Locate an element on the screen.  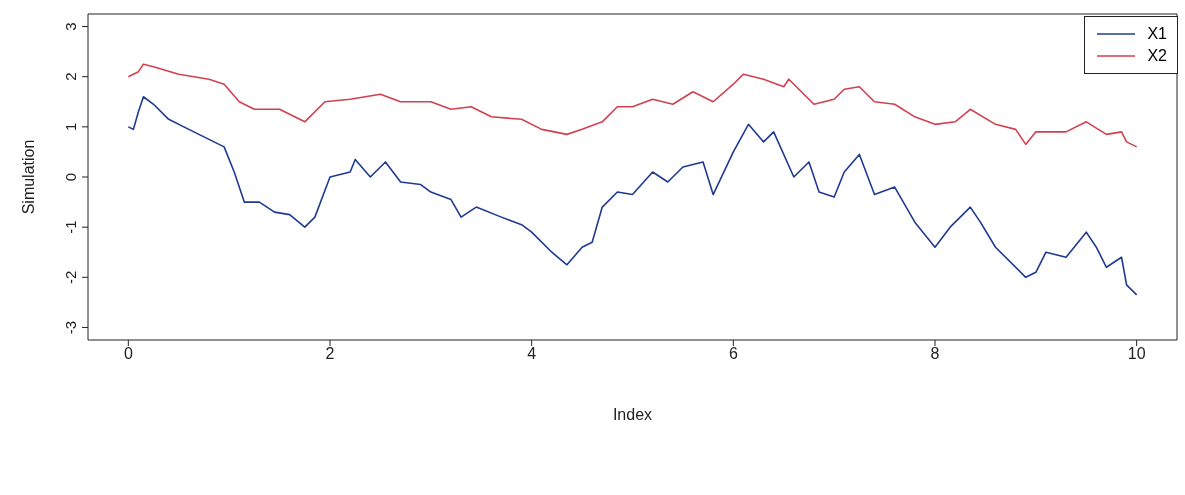
legend-label: X2 is located at coordinates (1157, 56).